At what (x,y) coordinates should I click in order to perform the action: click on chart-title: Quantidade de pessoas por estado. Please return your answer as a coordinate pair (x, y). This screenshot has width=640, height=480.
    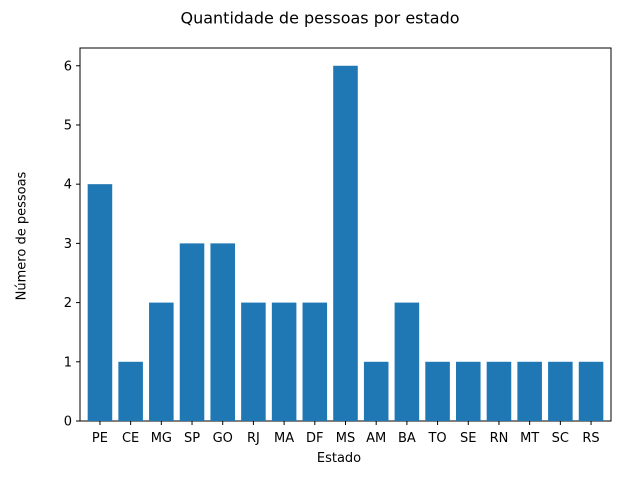
    Looking at the image, I should click on (319, 18).